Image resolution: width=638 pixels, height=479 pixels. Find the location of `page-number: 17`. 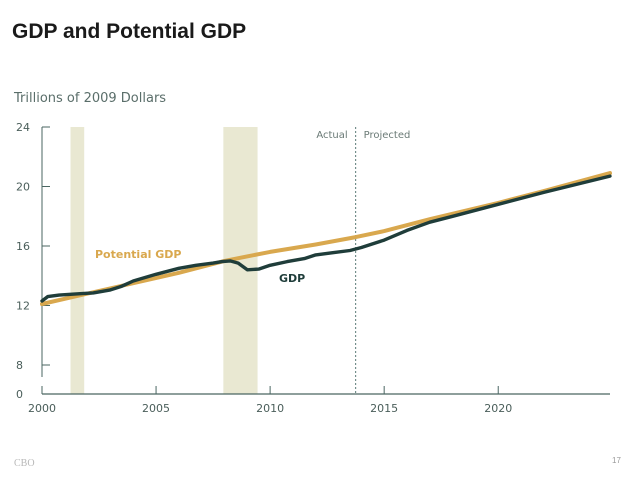

page-number: 17 is located at coordinates (616, 460).